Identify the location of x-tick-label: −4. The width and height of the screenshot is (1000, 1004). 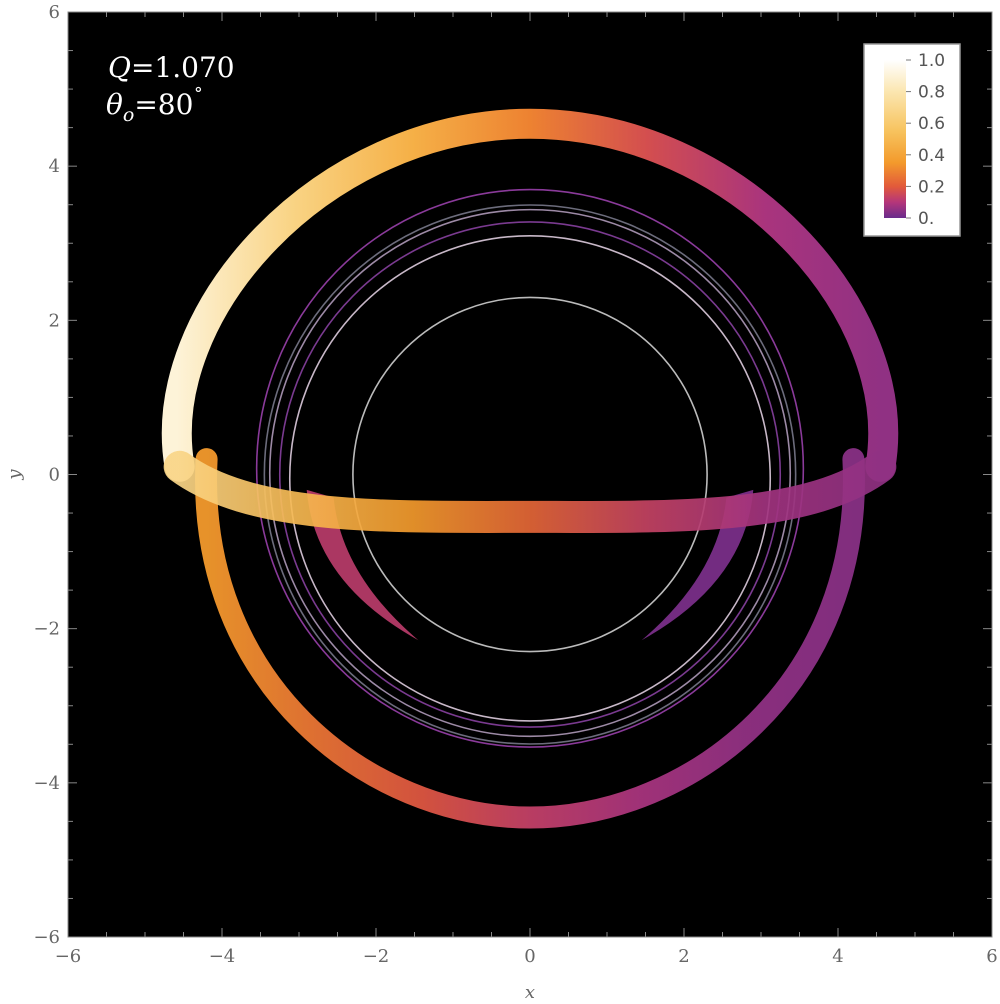
(222, 956).